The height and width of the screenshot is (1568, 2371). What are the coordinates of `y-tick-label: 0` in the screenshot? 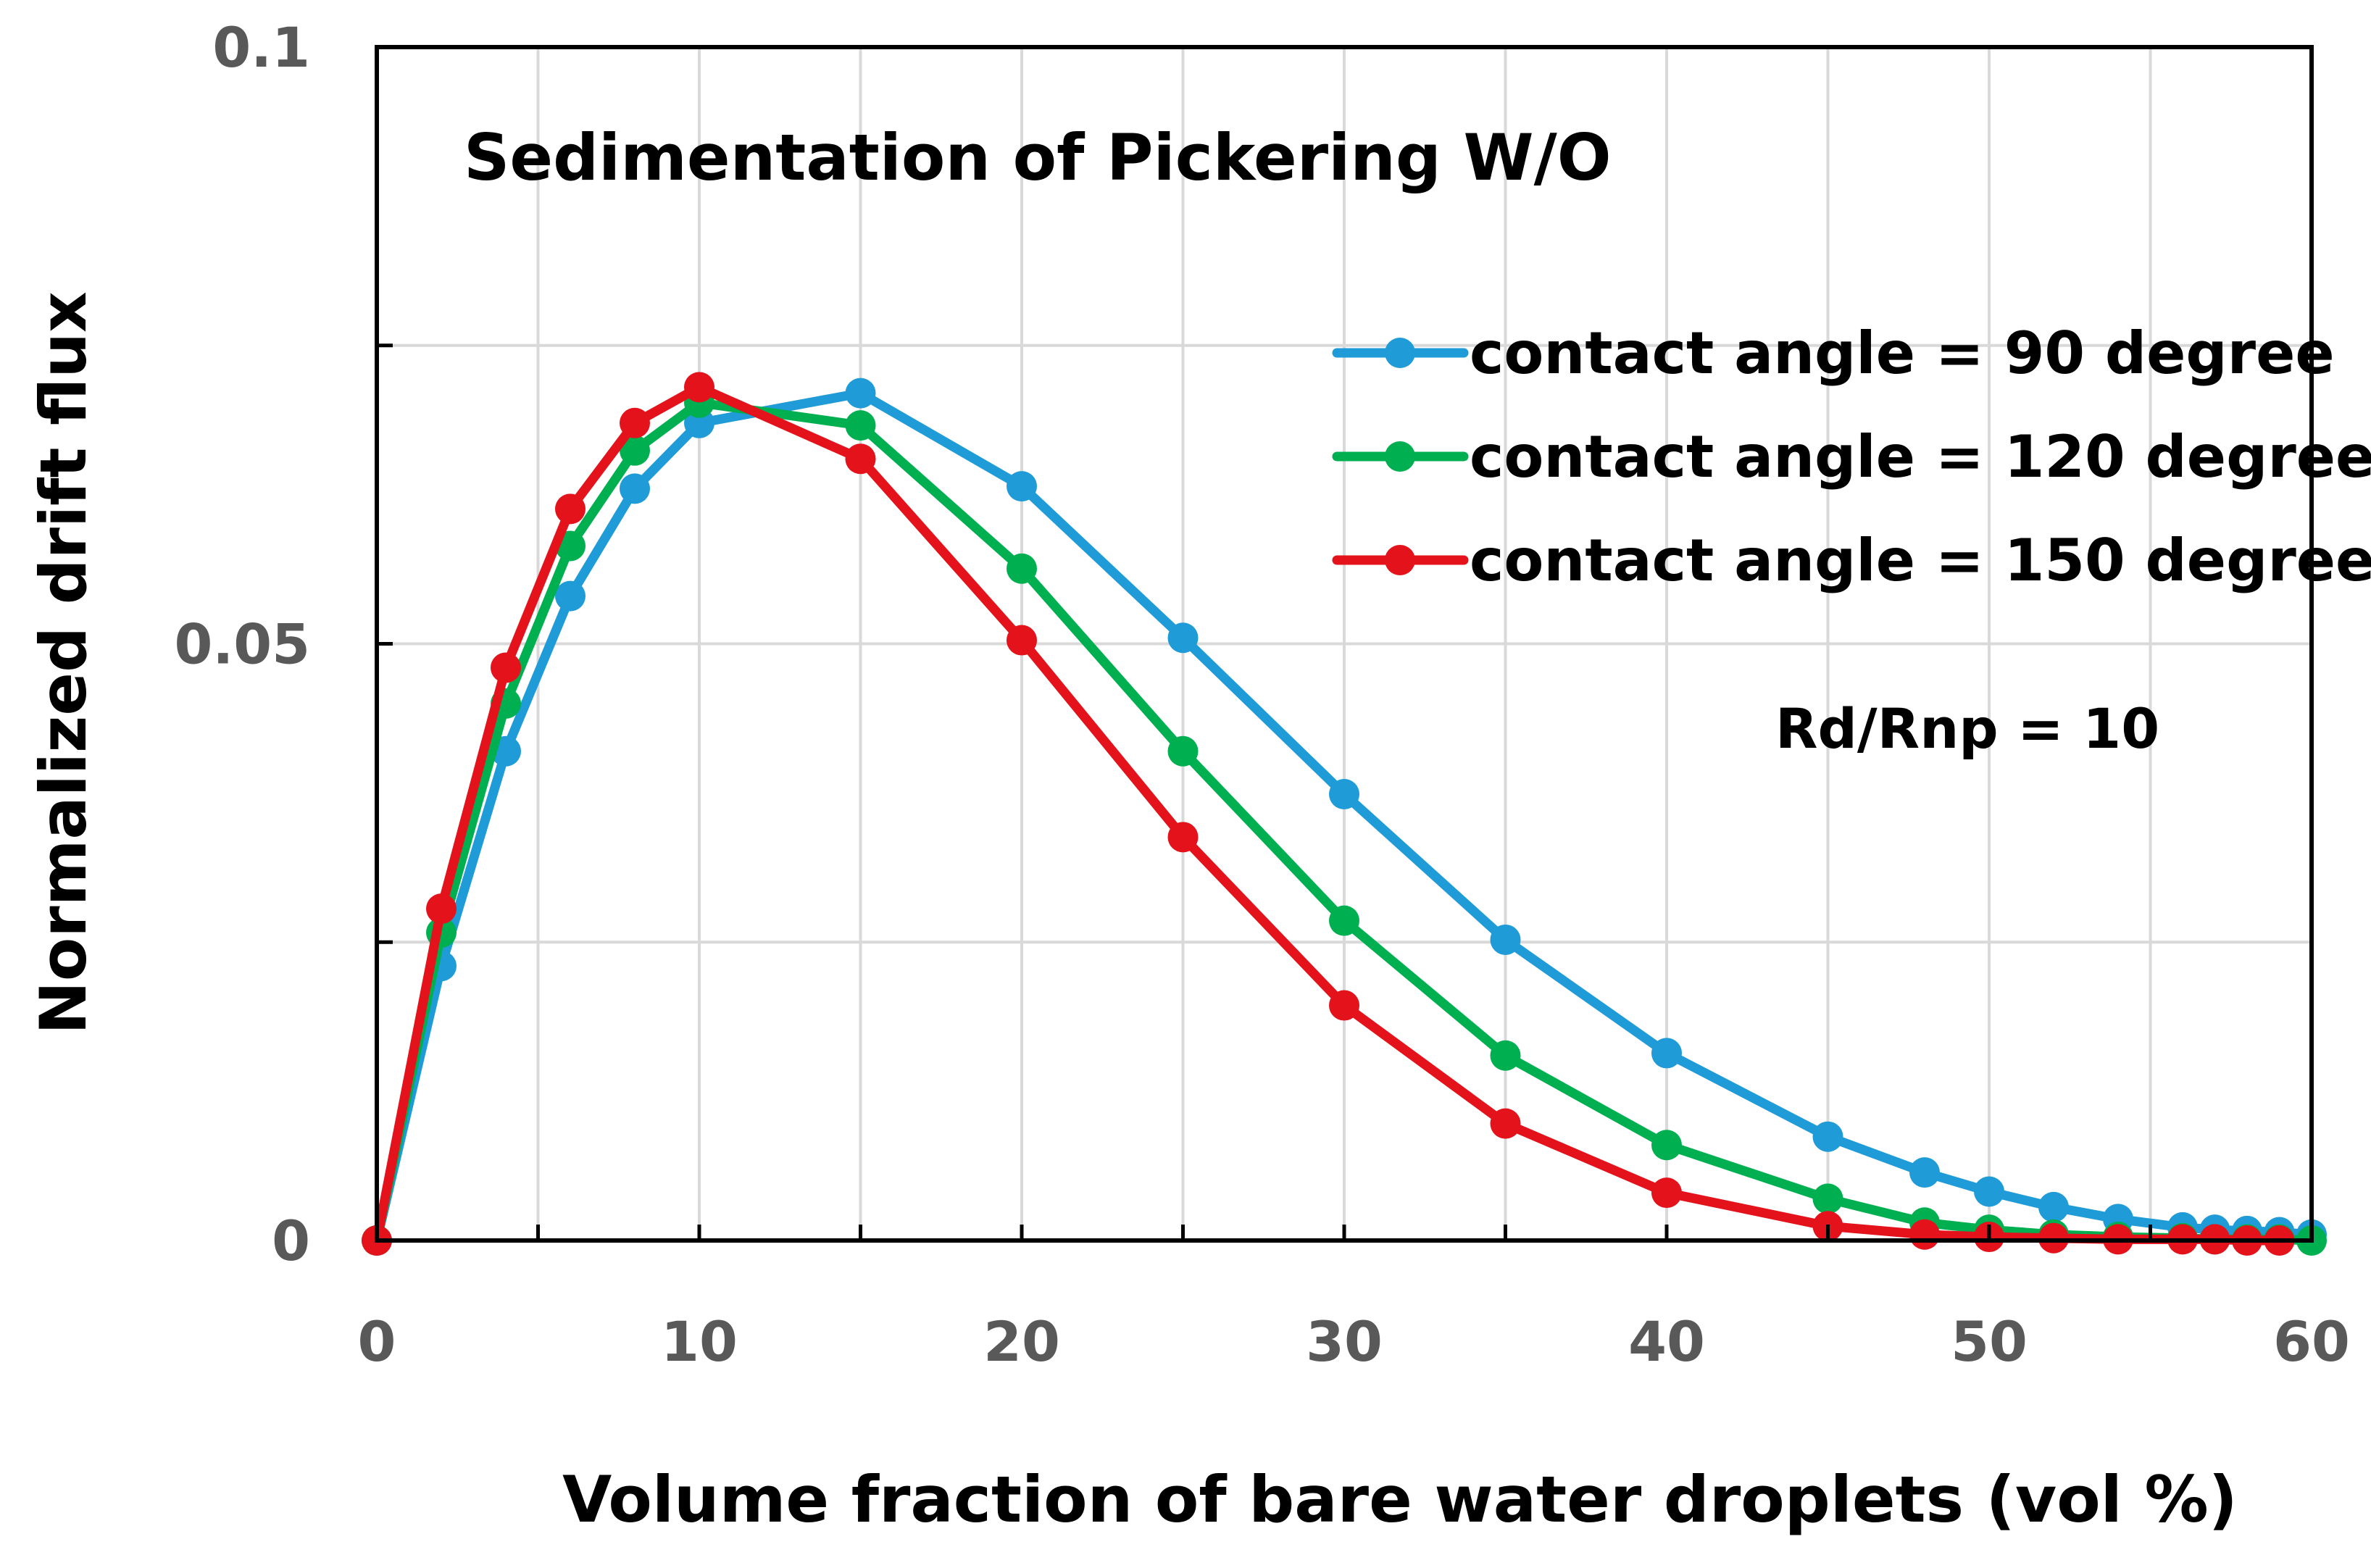 It's located at (291, 1241).